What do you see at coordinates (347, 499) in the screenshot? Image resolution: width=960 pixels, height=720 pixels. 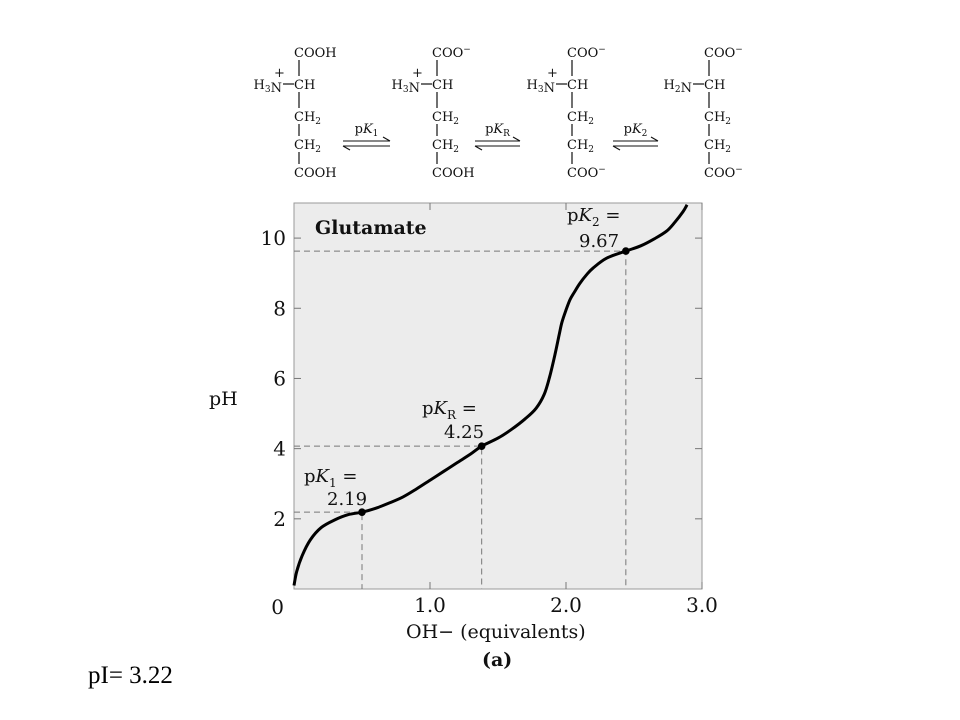 I see `point-value-pK1: 2.19` at bounding box center [347, 499].